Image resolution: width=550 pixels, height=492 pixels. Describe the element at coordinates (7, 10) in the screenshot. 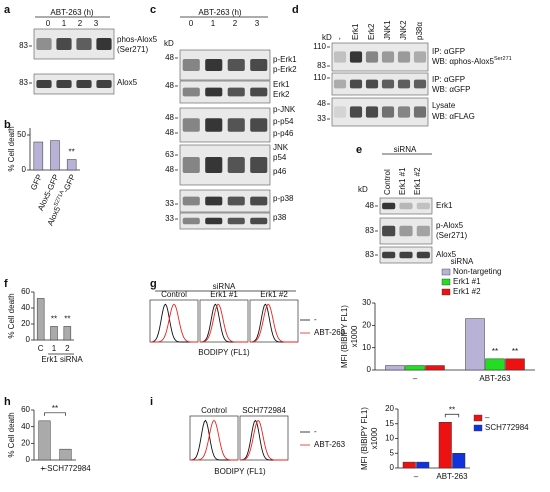

I see `panel-label: a` at that location.